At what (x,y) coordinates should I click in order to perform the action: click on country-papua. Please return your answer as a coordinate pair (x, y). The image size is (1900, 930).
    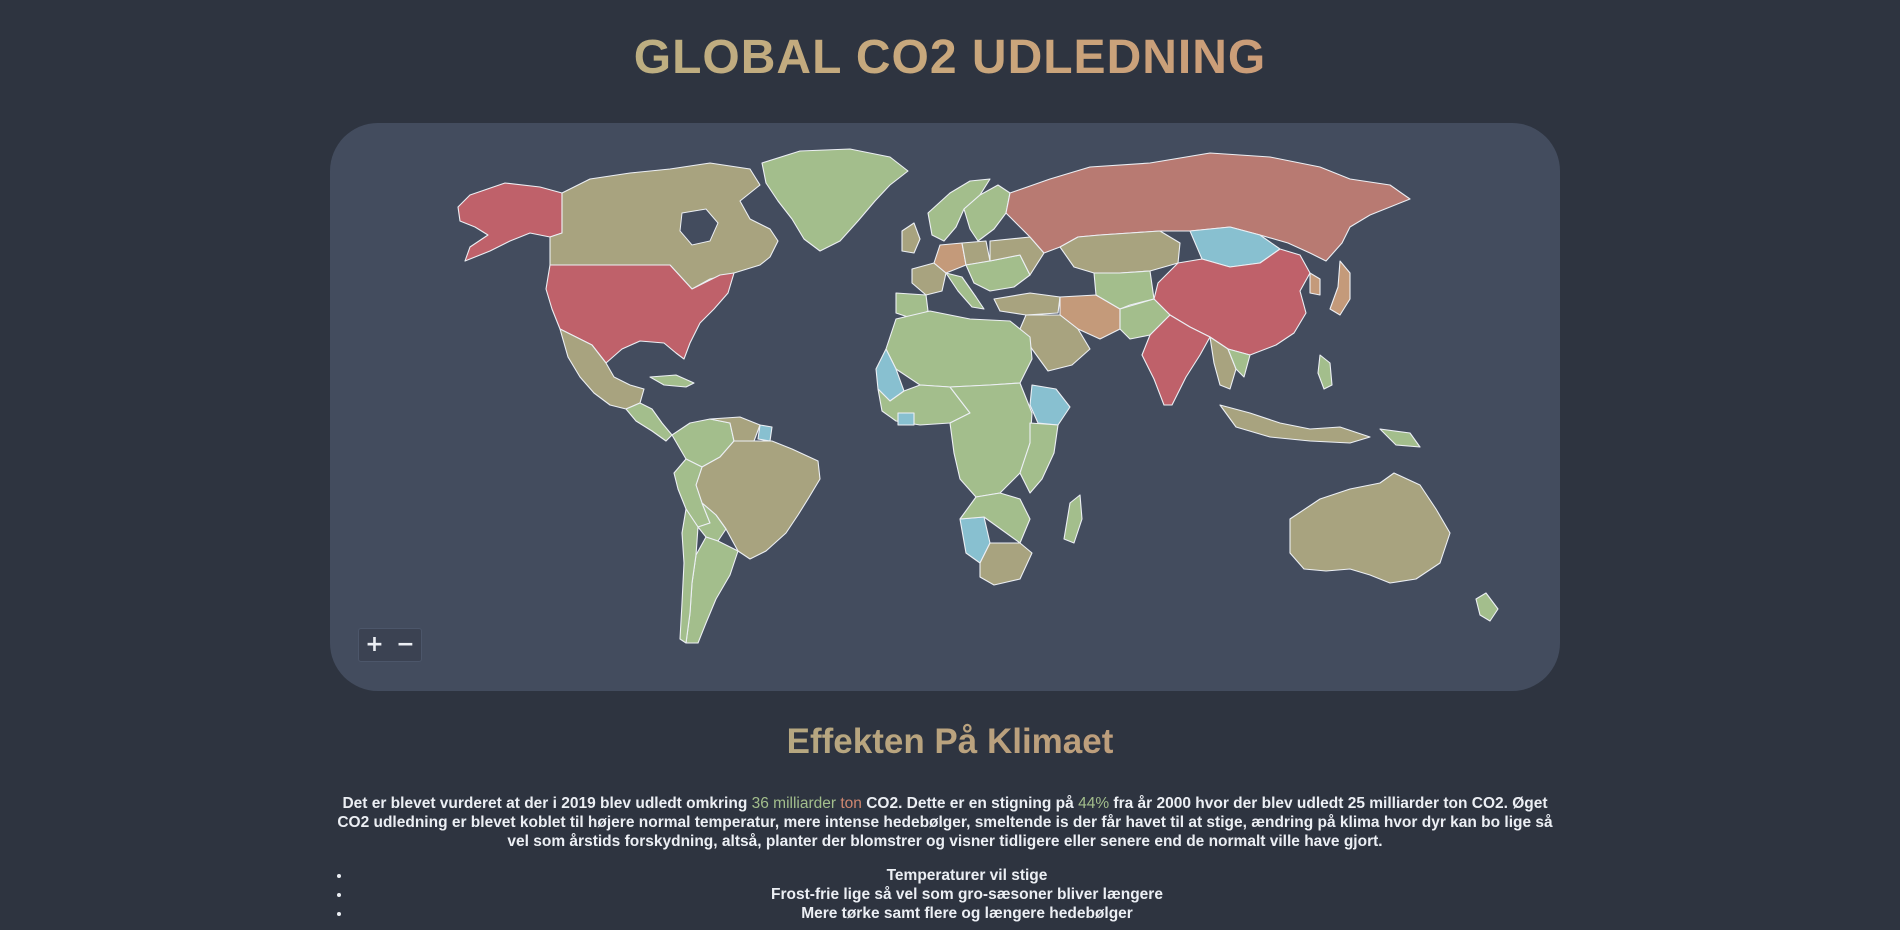
    Looking at the image, I should click on (1400, 438).